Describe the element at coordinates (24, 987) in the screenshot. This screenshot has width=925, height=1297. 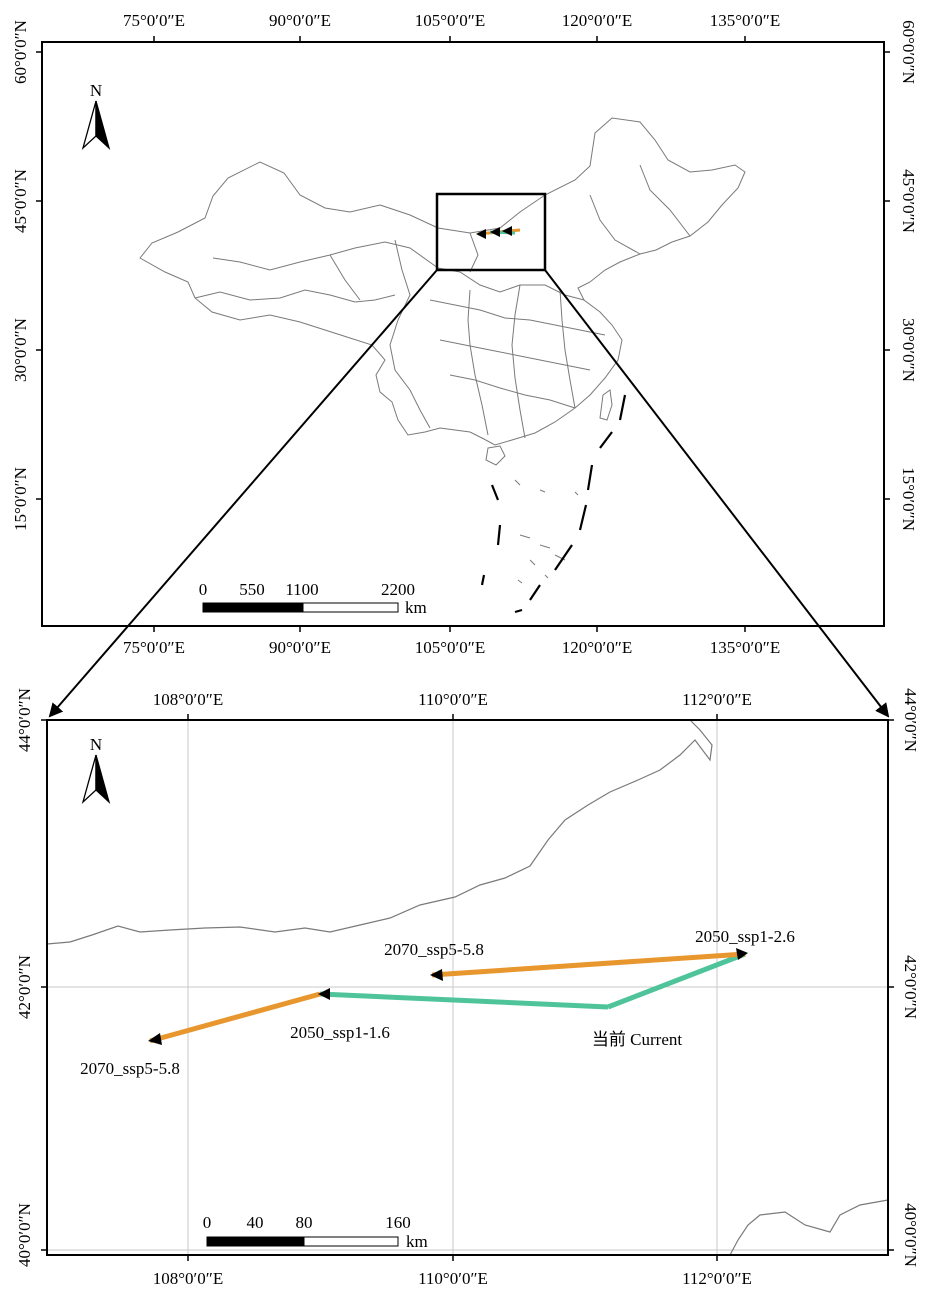
I see `detail-left-lat-label: 42°0′0″N` at that location.